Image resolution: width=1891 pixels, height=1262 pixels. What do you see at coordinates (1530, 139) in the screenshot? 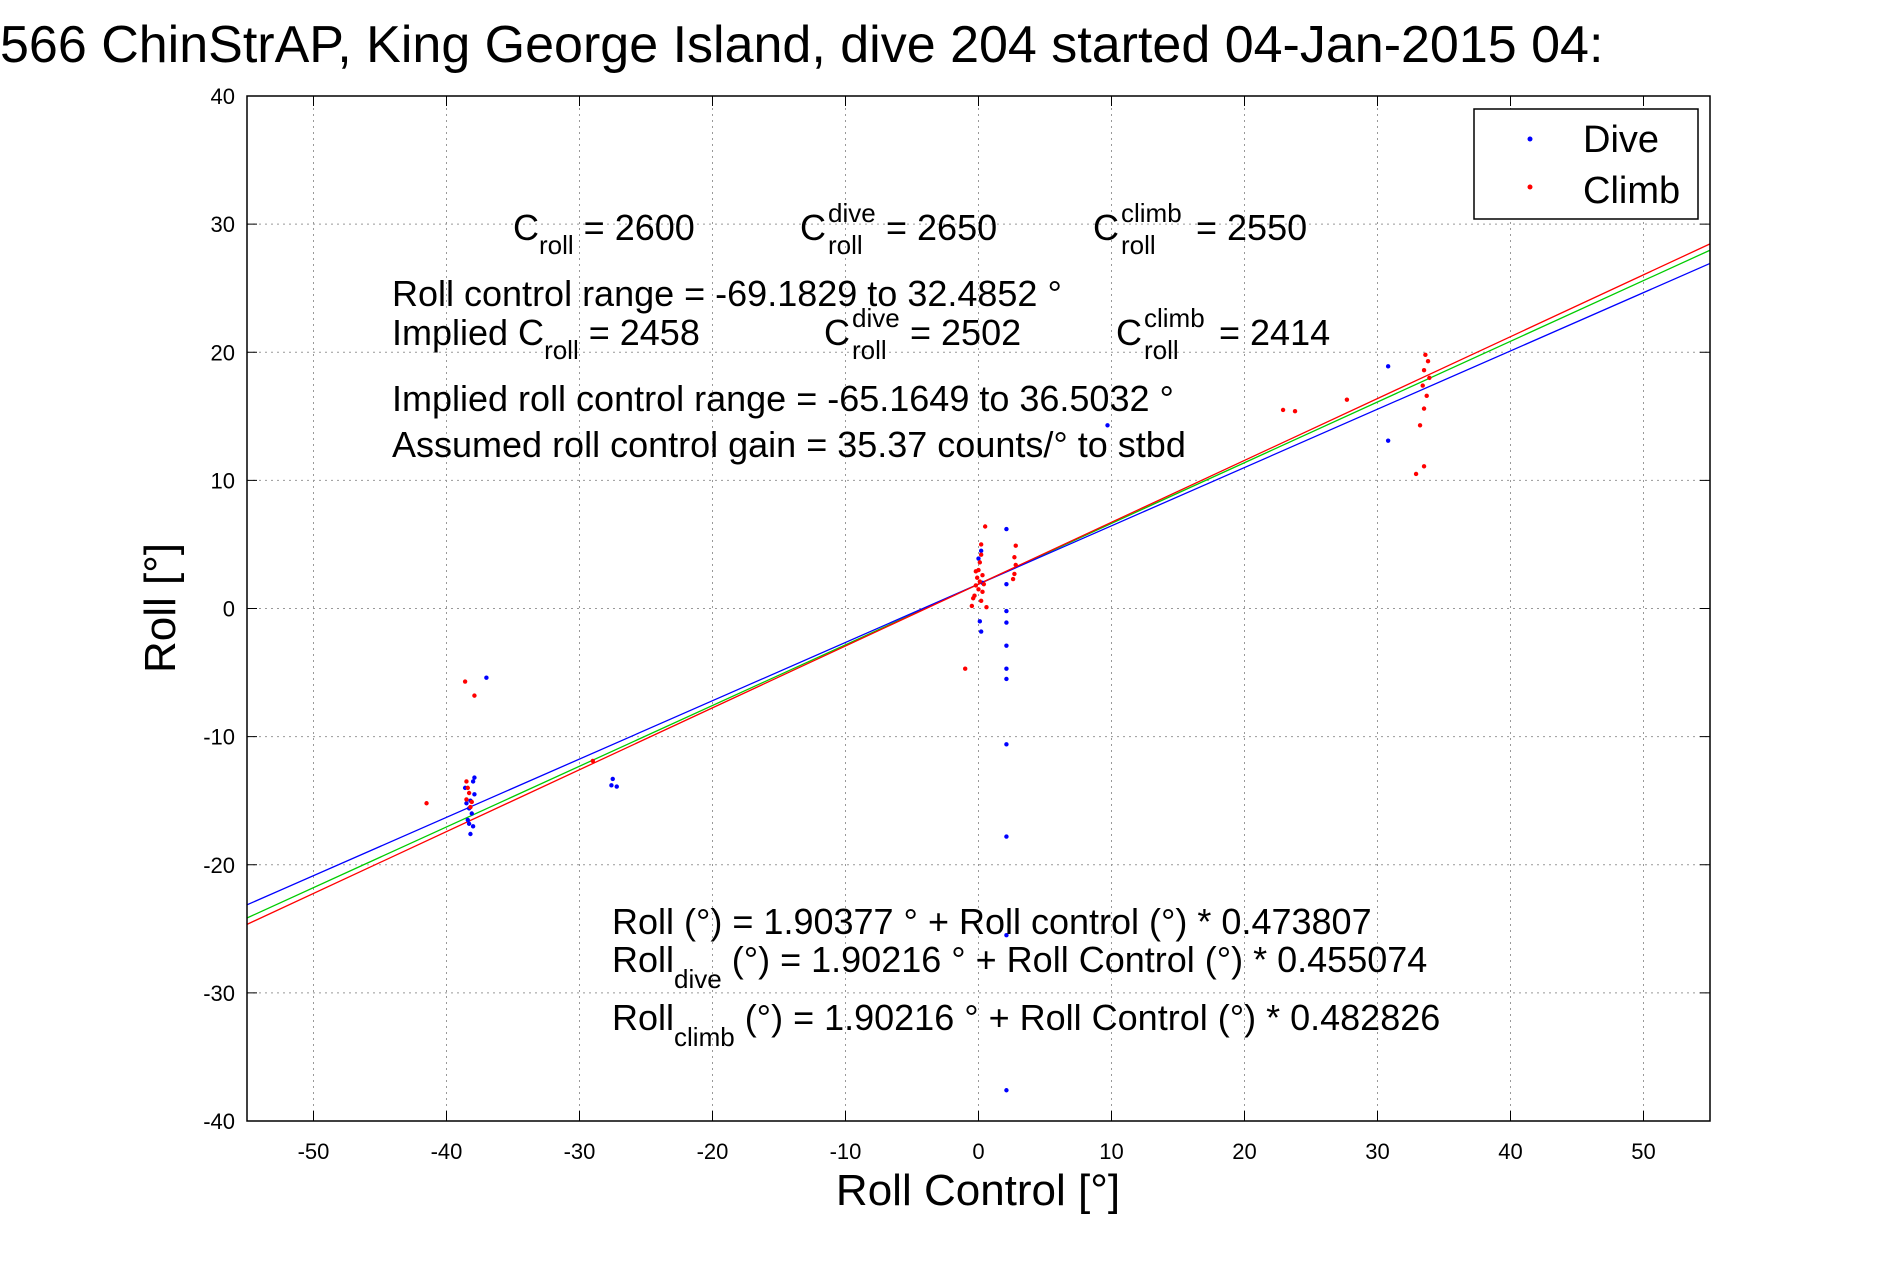
I see `legend-dive-marker` at bounding box center [1530, 139].